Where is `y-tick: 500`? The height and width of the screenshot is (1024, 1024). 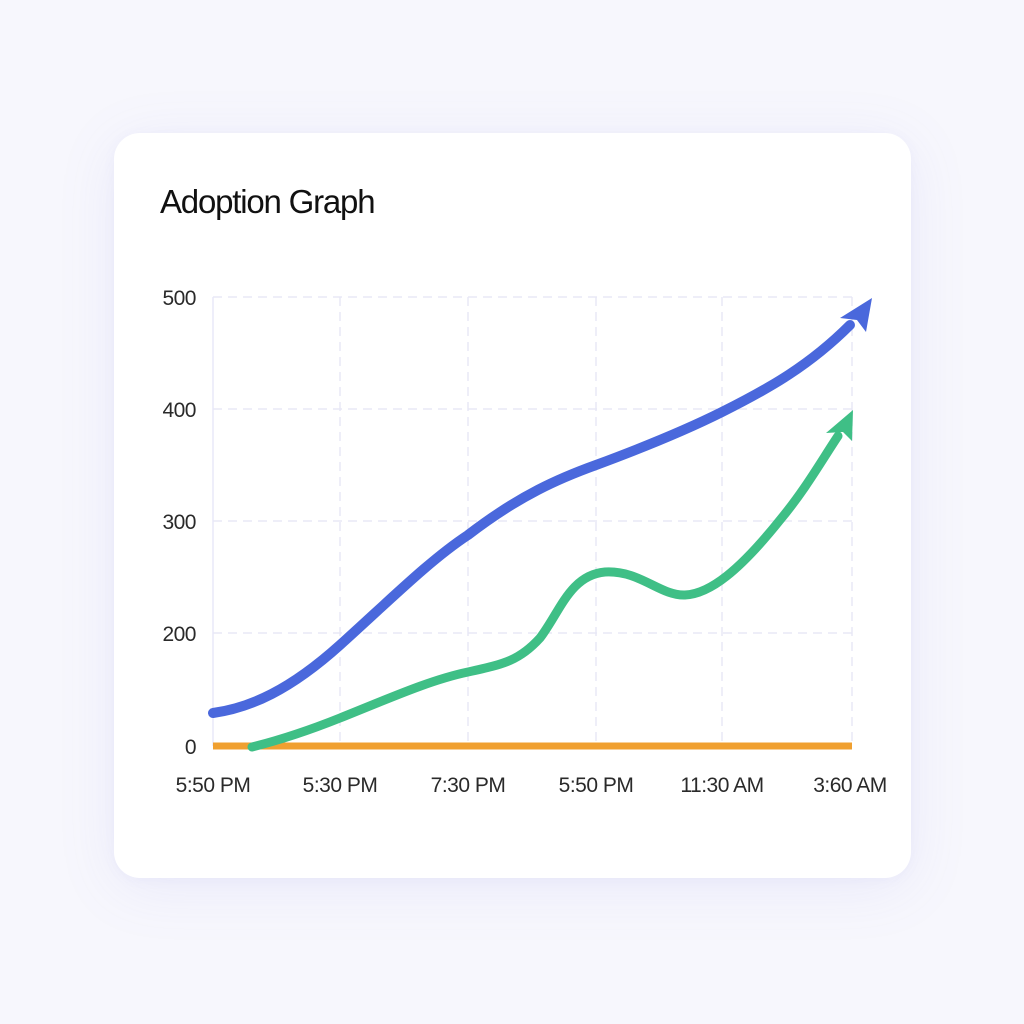
y-tick: 500 is located at coordinates (179, 298).